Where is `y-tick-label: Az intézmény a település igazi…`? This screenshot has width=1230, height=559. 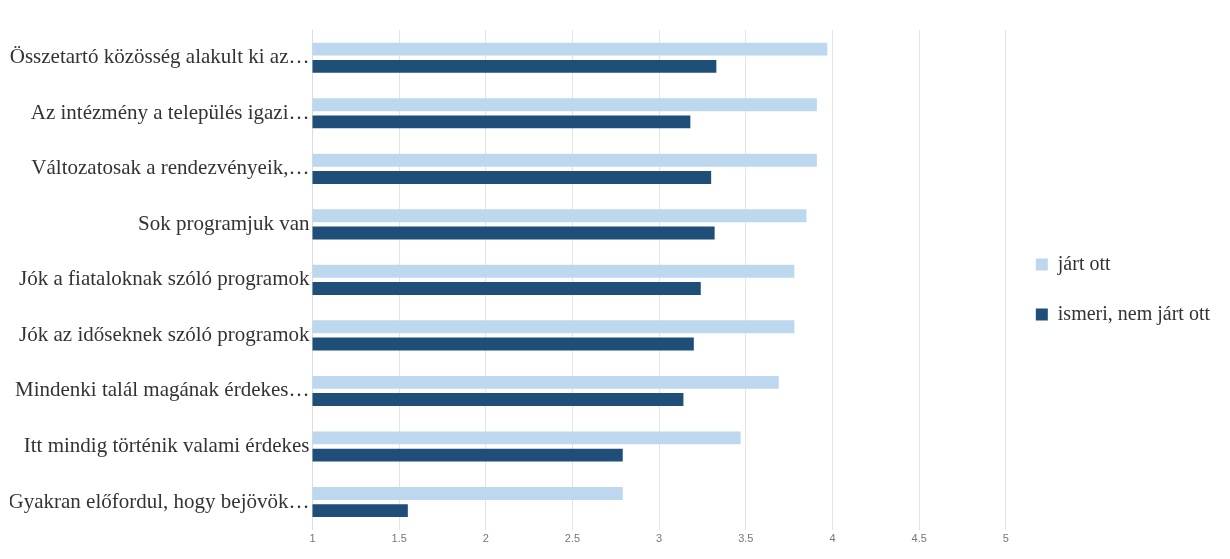
y-tick-label: Az intézmény a település igazi… is located at coordinates (170, 111).